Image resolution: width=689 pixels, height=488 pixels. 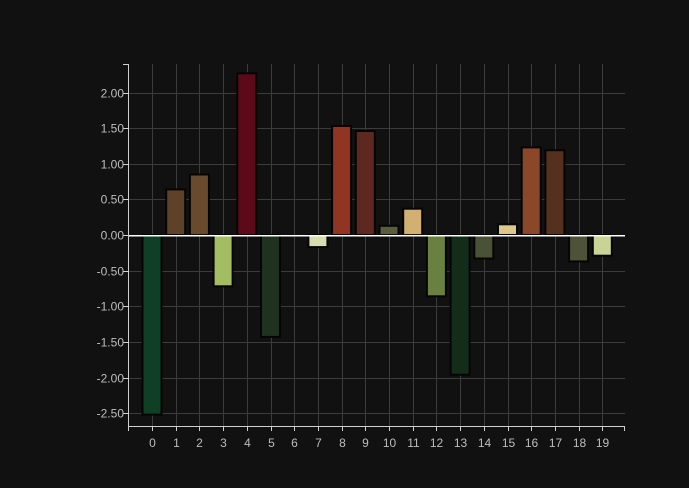 I want to click on x-tick-label: 5, so click(x=271, y=443).